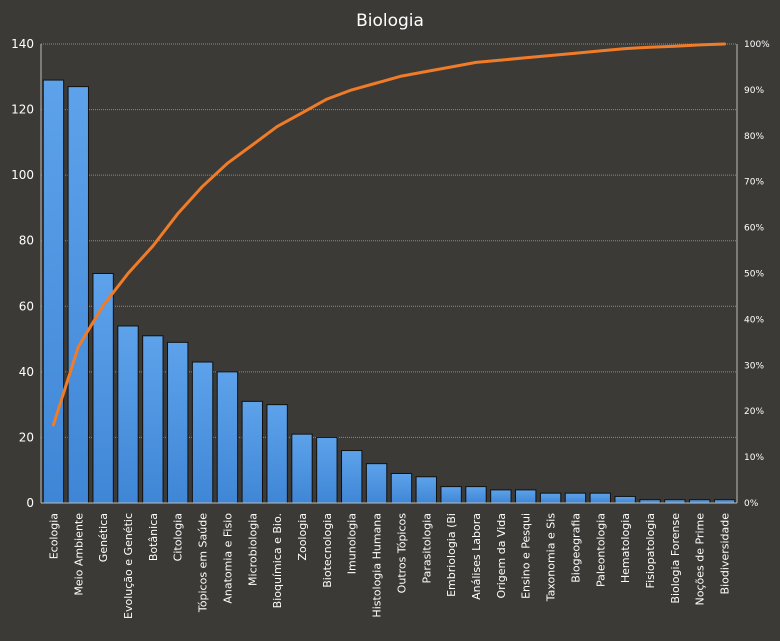  I want to click on y-tick-label: 0, so click(30, 503).